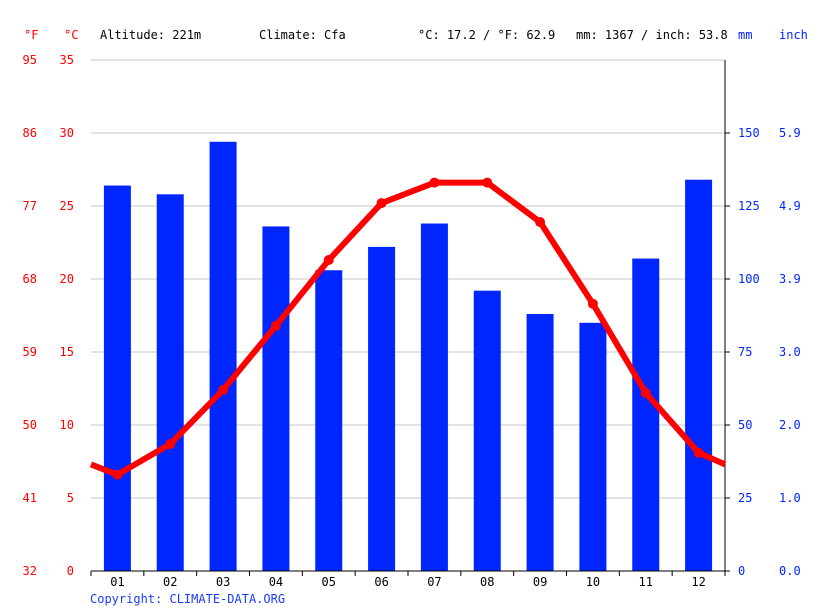 This screenshot has width=815, height=611. What do you see at coordinates (170, 582) in the screenshot?
I see `month-label: 02` at bounding box center [170, 582].